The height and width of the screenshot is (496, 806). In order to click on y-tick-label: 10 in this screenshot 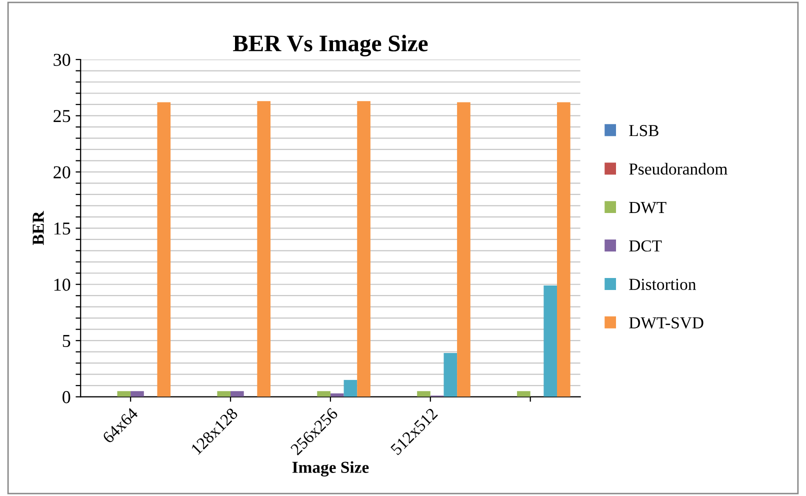, I will do `click(62, 284)`.